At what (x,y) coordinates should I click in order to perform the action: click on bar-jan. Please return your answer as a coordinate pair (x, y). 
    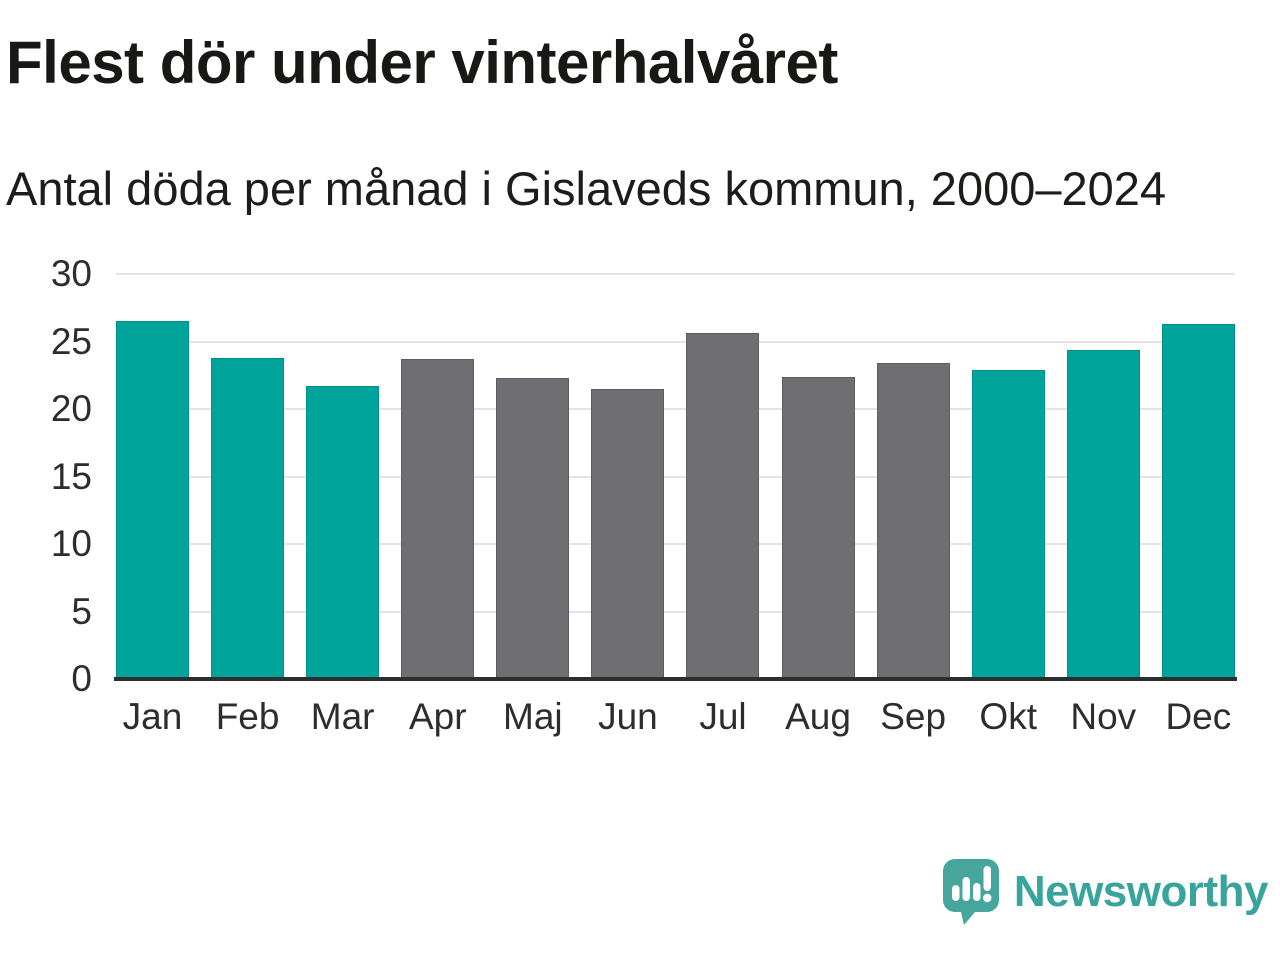
    Looking at the image, I should click on (152, 500).